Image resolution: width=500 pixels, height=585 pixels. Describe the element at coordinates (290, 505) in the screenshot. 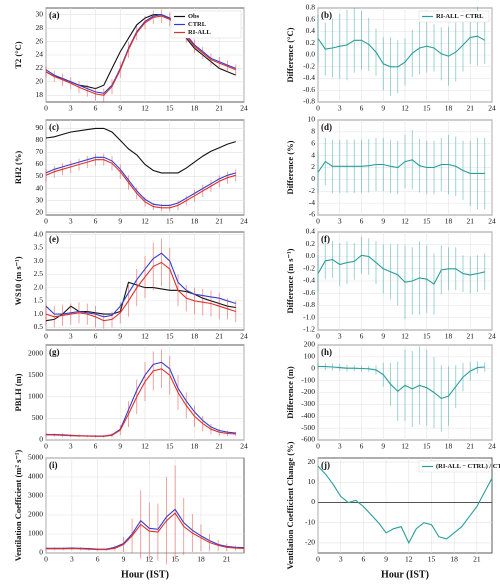

I see `y-axis-label: Ventilation Coefficient Change (%)` at that location.